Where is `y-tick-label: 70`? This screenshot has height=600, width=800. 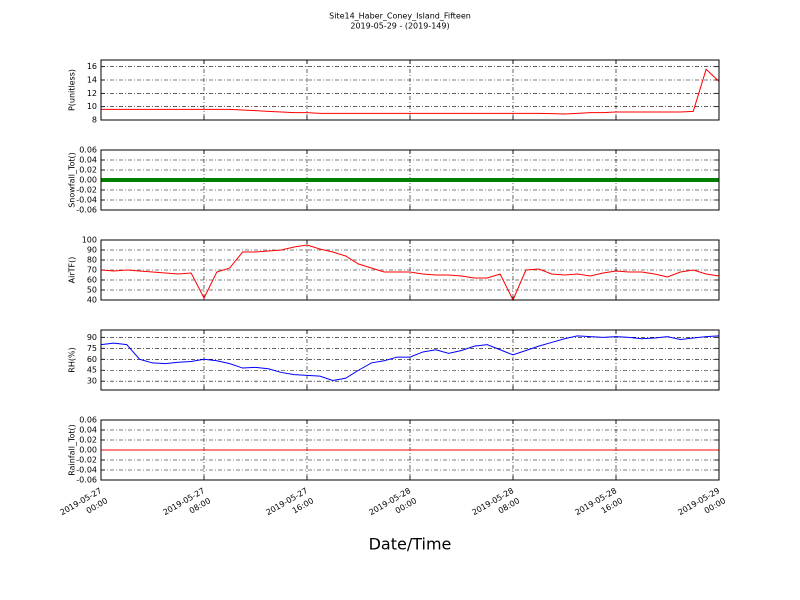
y-tick-label: 70 is located at coordinates (92, 270).